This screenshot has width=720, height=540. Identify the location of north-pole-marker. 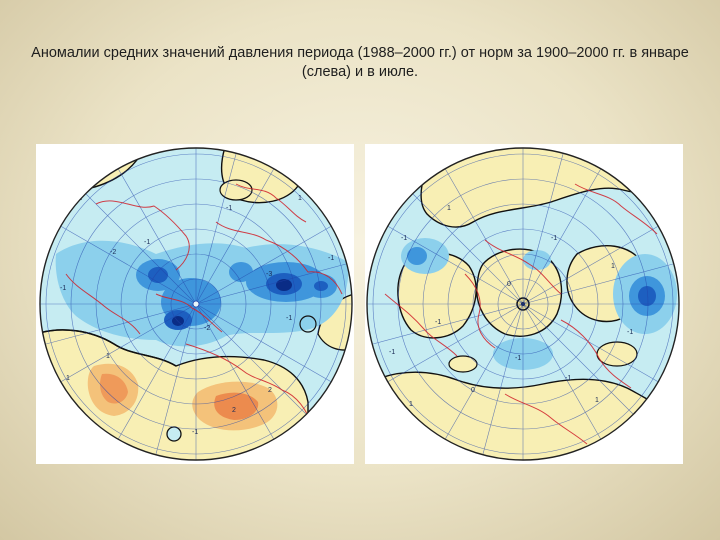
(196, 304).